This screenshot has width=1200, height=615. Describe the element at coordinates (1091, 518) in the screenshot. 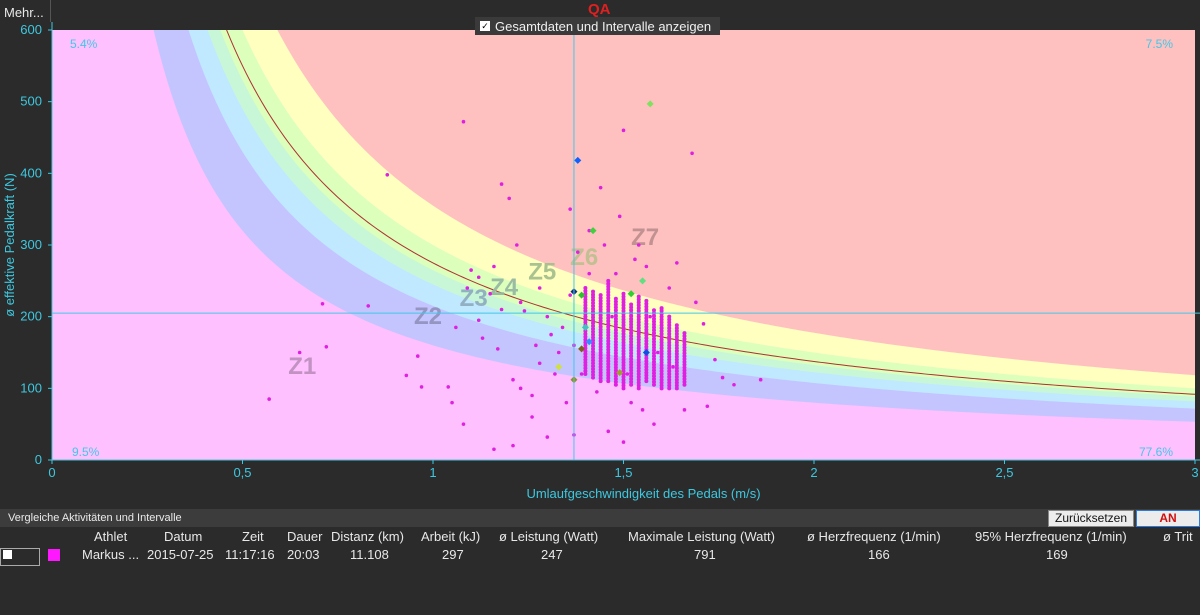

I see `reset-button: Zurücksetzen` at that location.